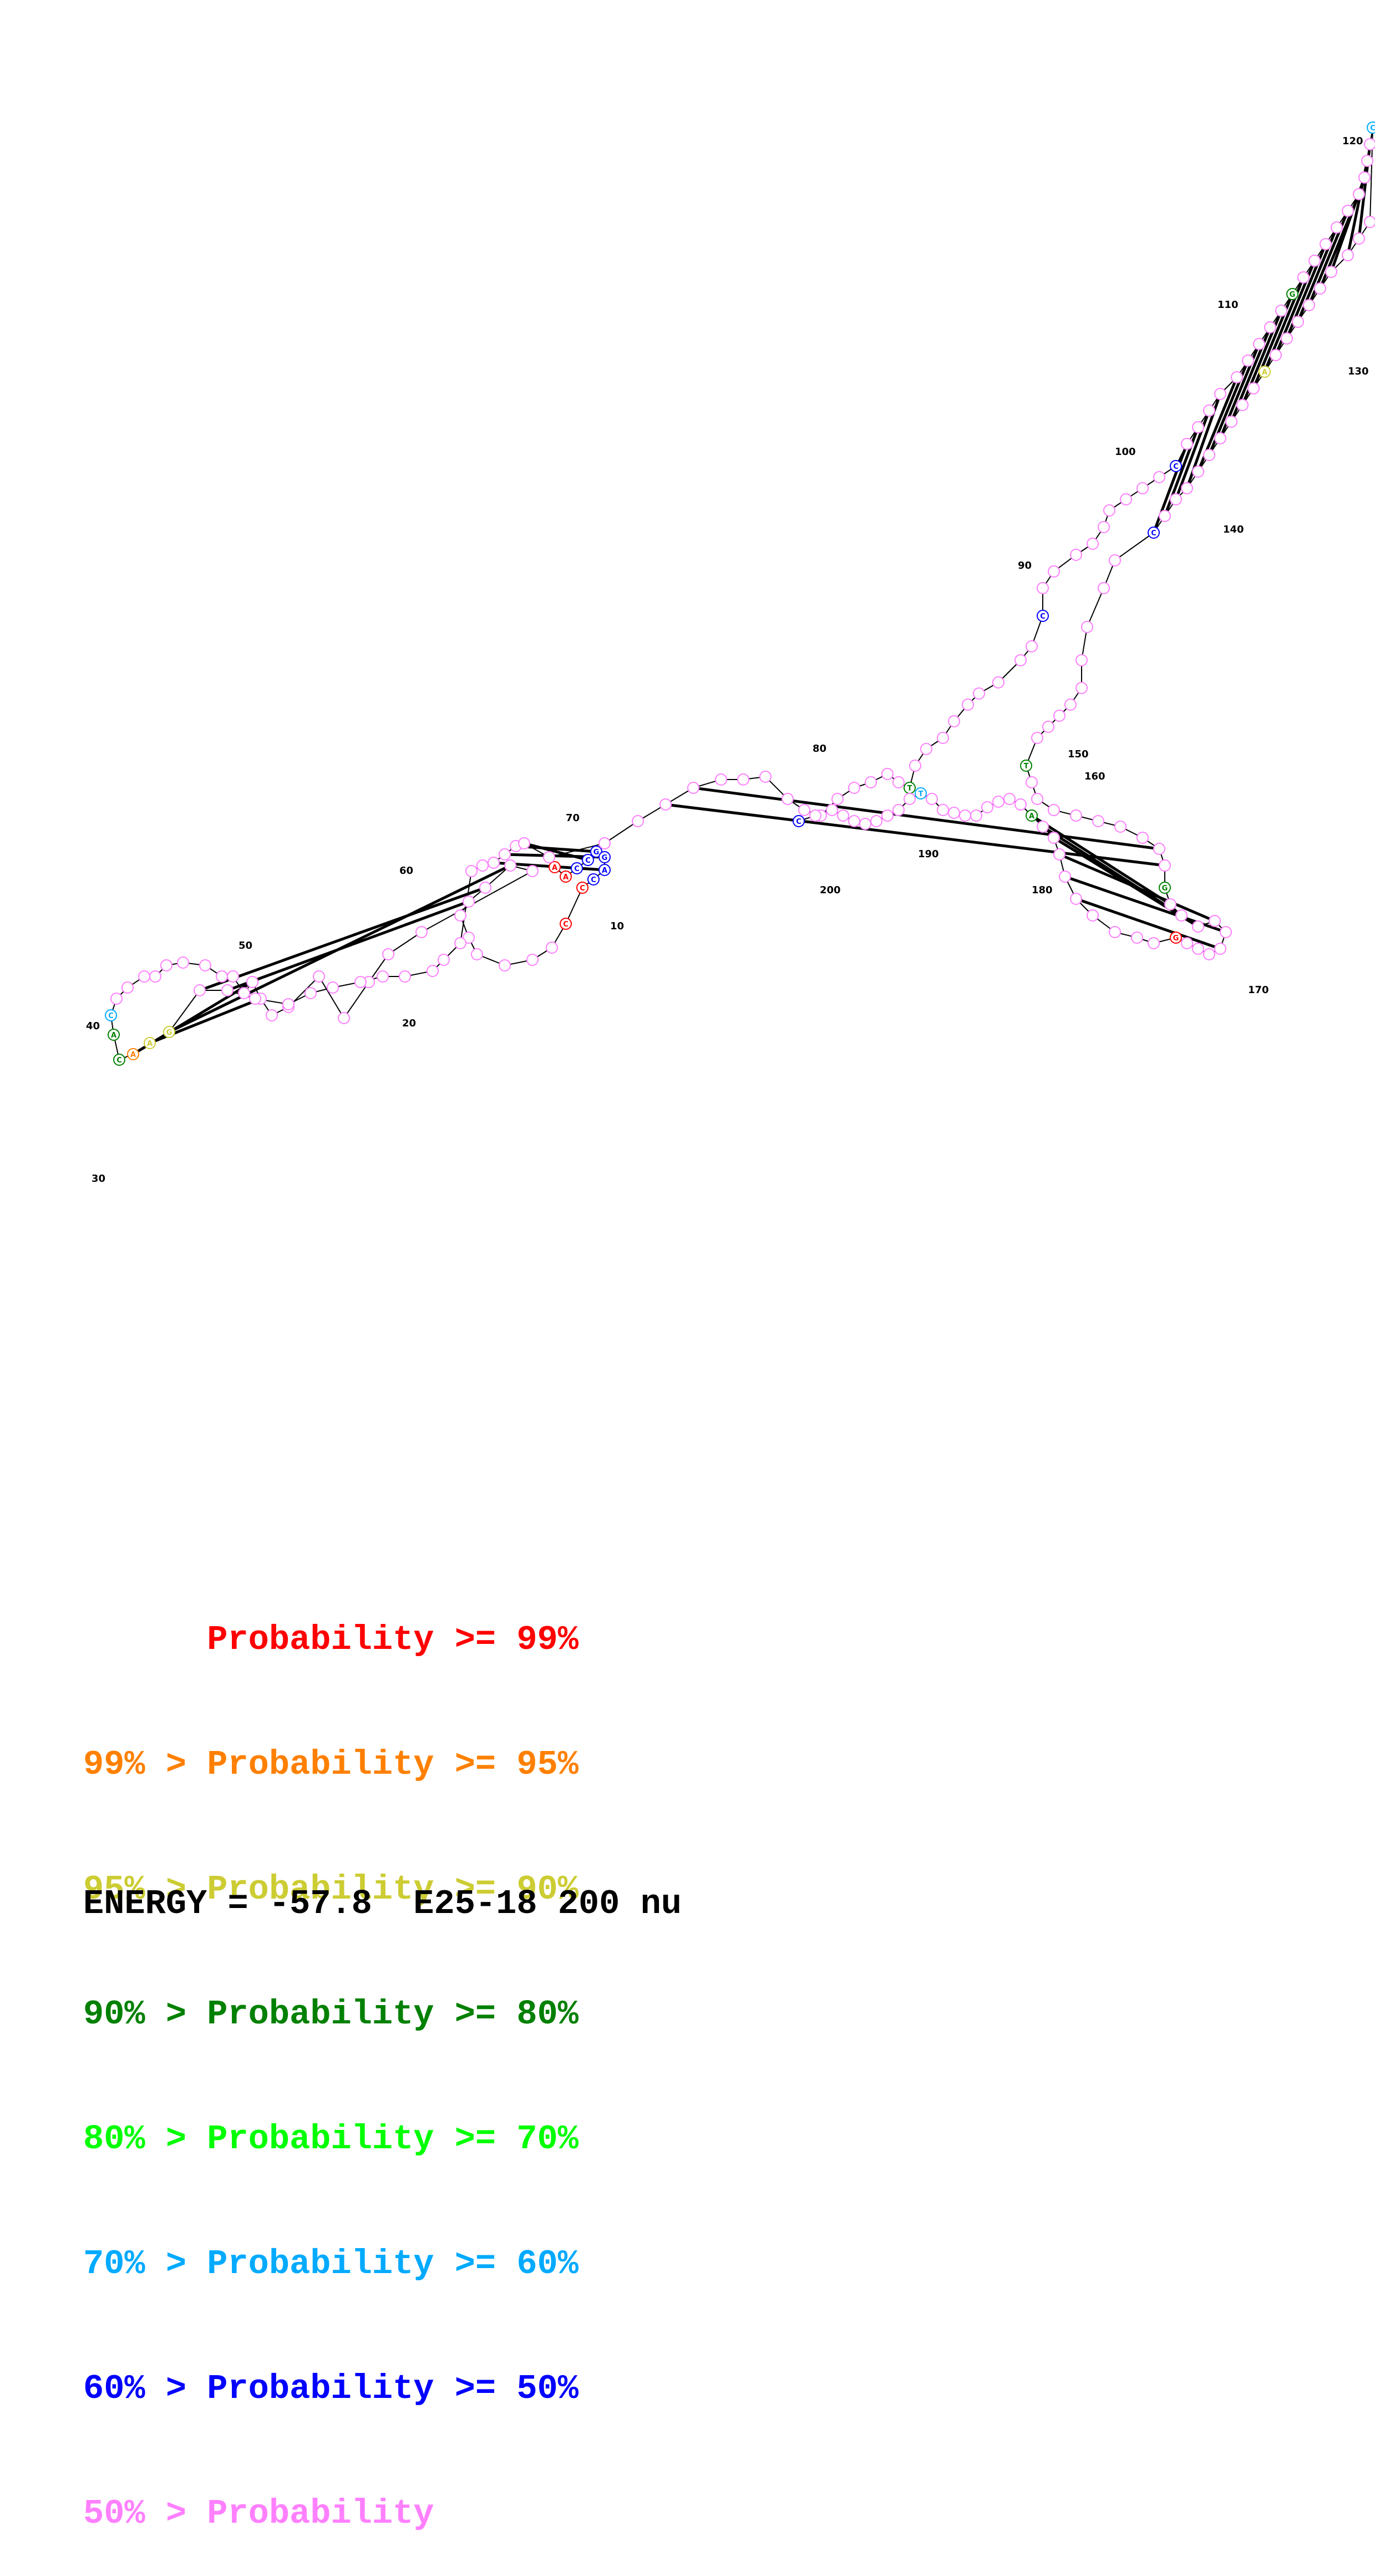 This screenshot has width=1375, height=2576. Describe the element at coordinates (604, 871) in the screenshot. I see `nucleotide-letter: A` at that location.